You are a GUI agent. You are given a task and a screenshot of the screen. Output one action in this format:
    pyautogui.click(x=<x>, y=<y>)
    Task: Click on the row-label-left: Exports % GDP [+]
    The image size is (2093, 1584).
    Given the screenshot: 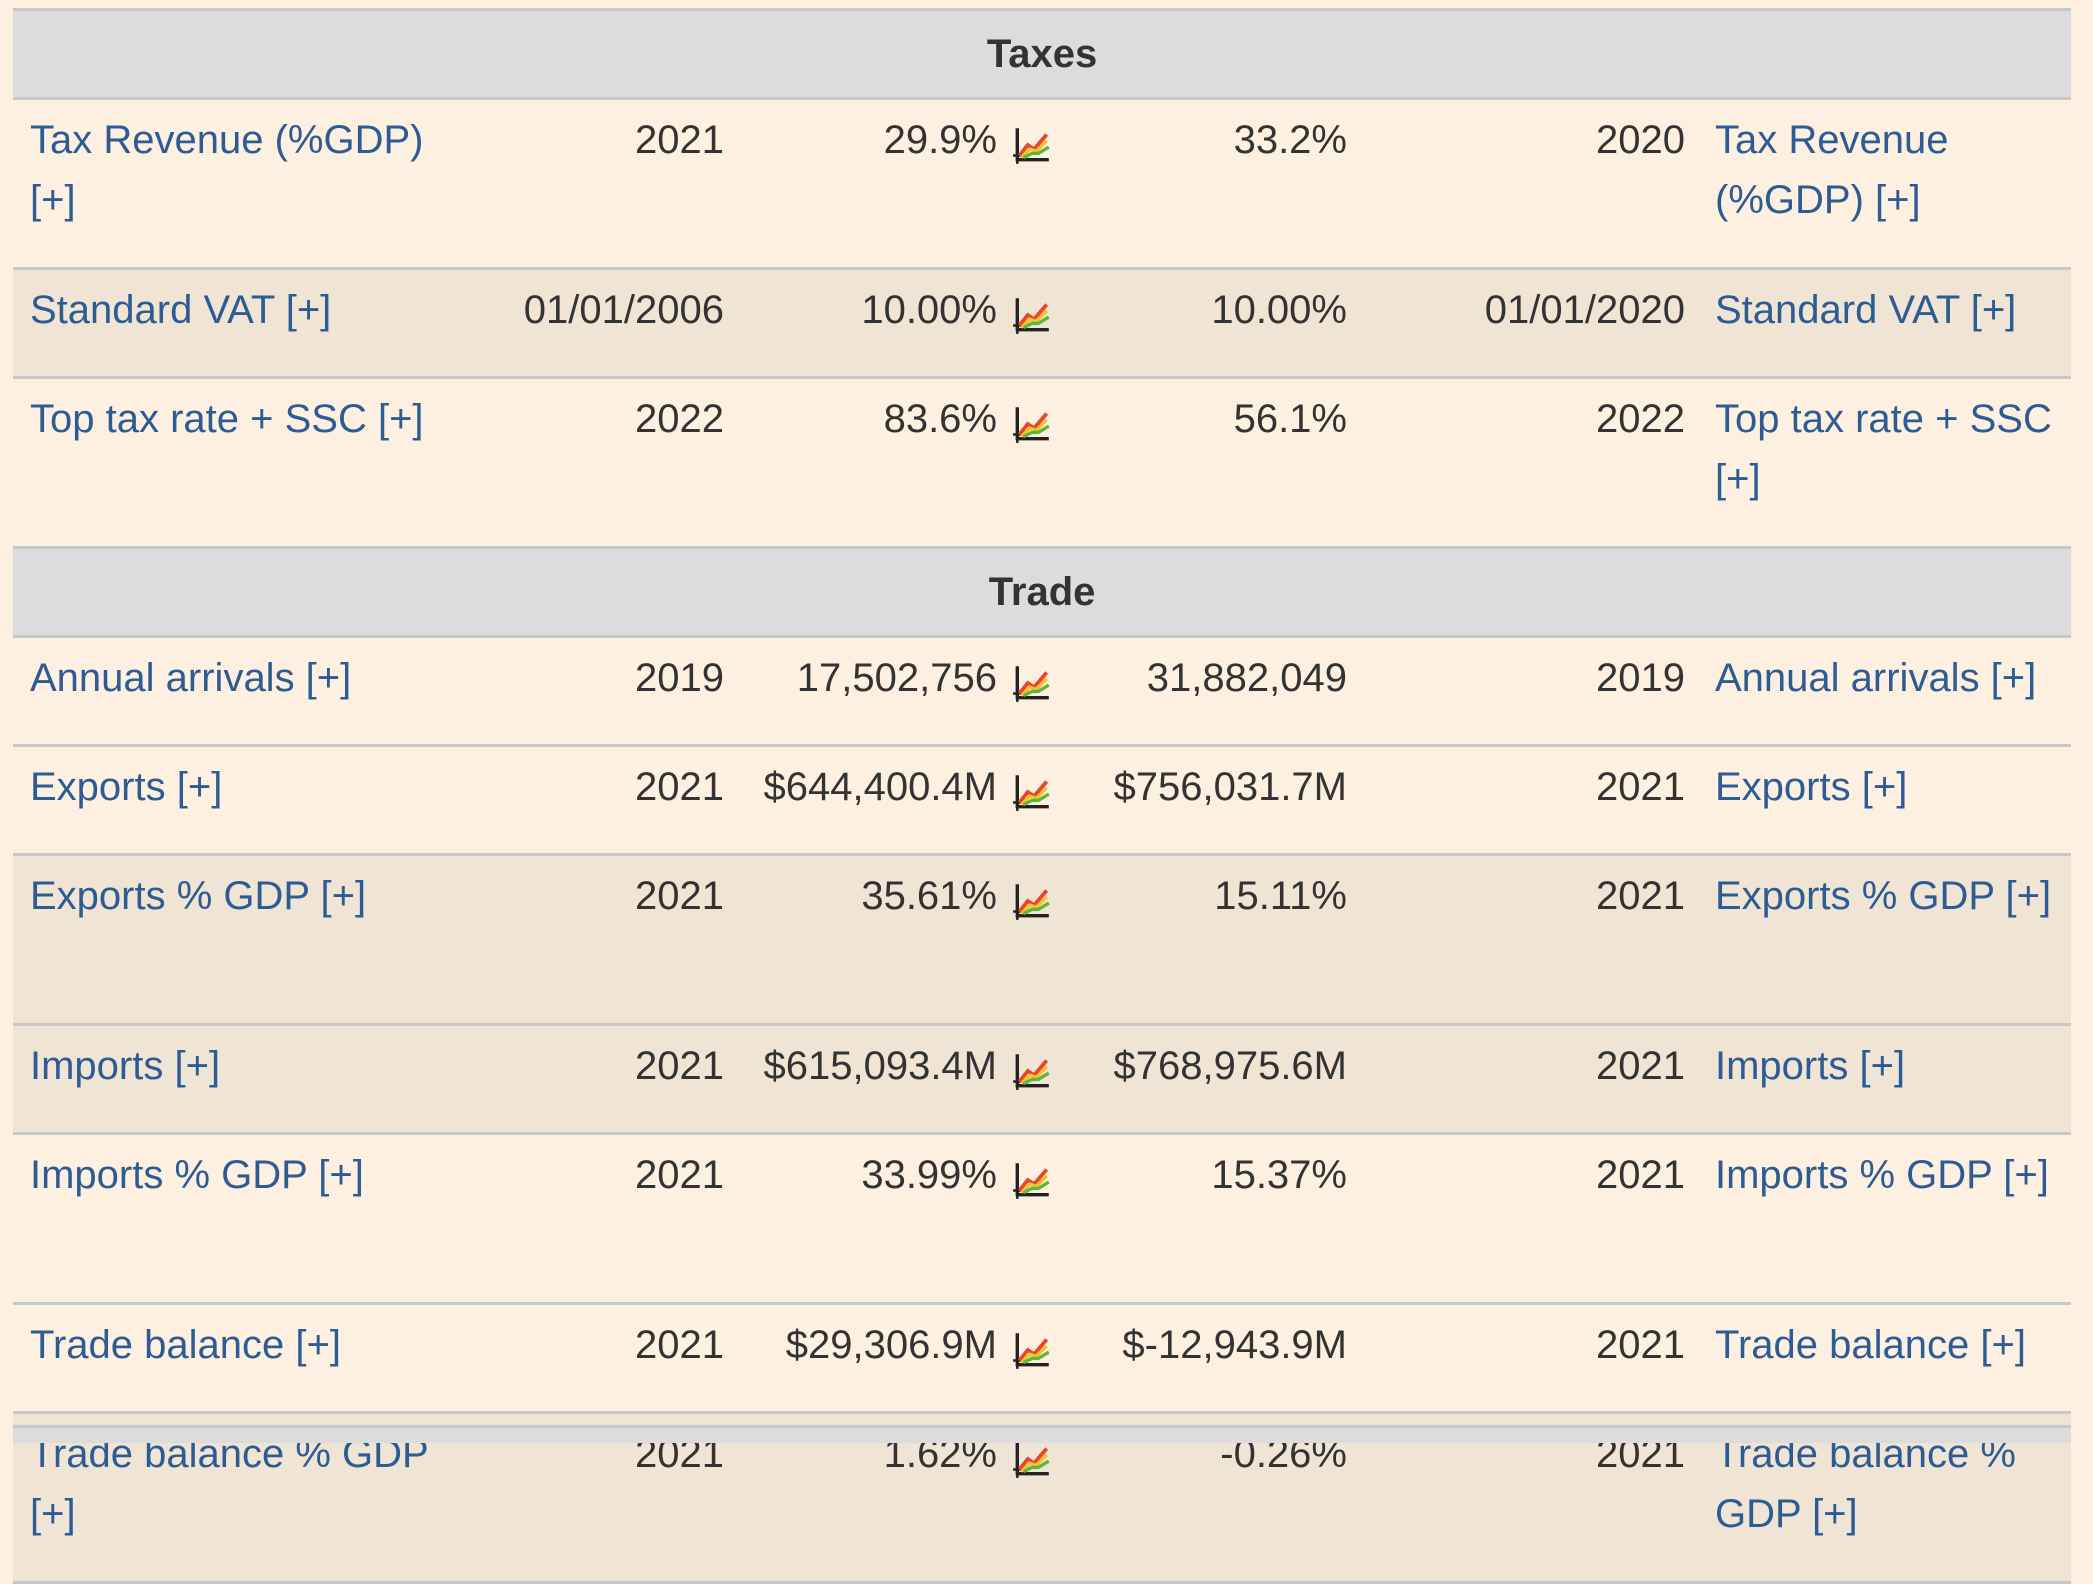 What is the action you would take?
    pyautogui.click(x=238, y=939)
    